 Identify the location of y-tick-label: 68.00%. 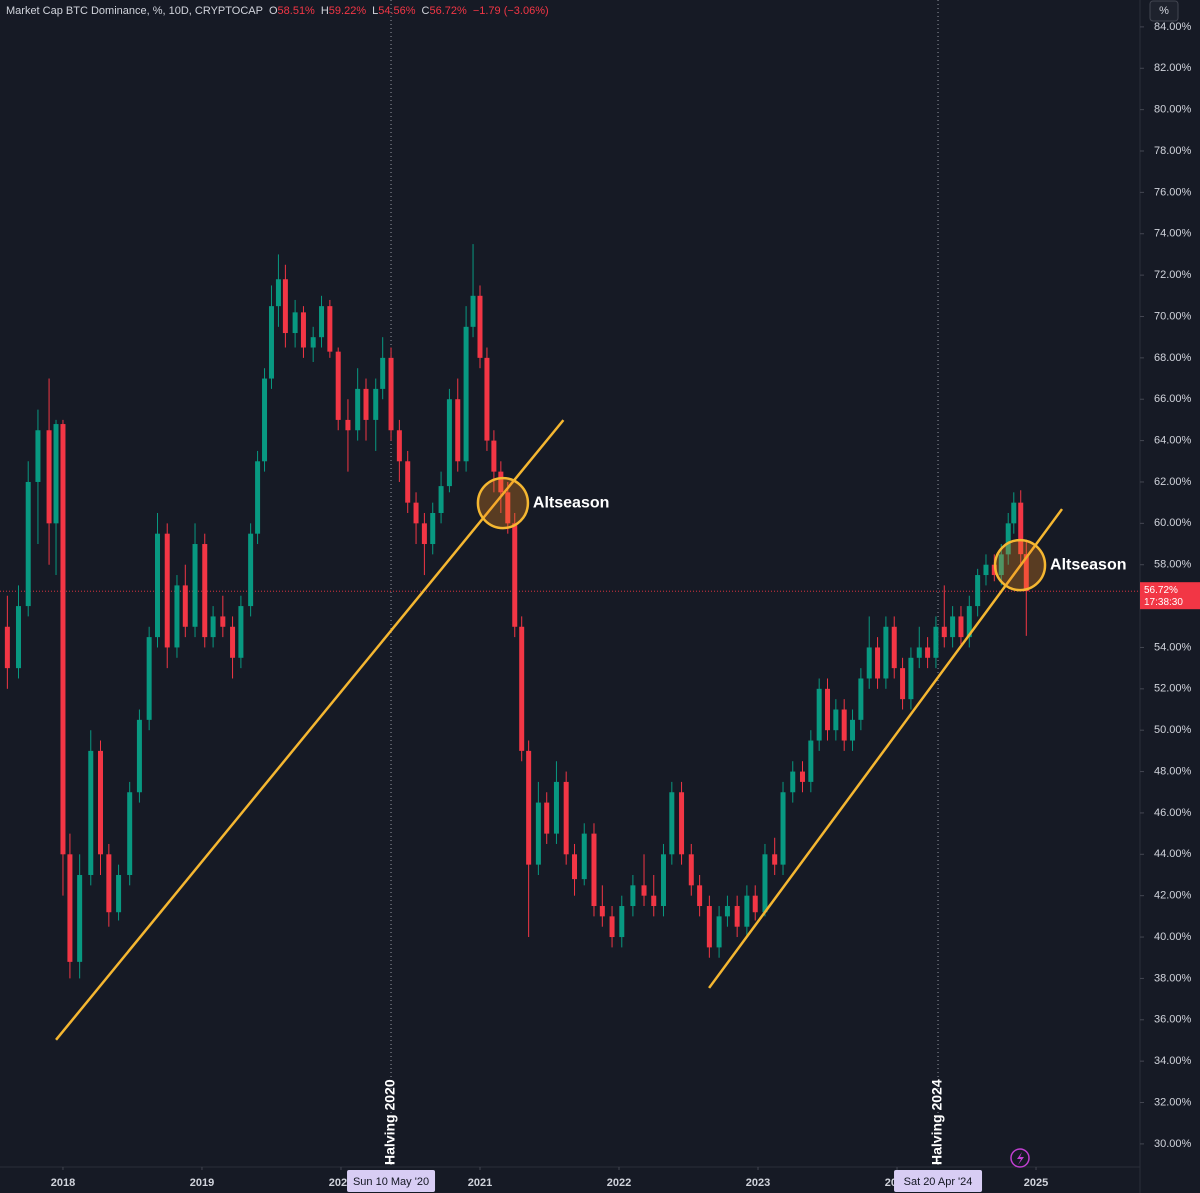
(1173, 358).